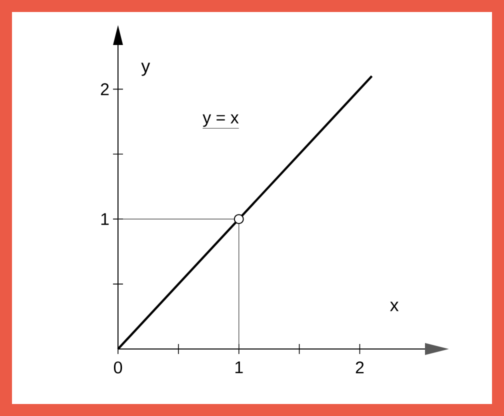  Describe the element at coordinates (220, 120) in the screenshot. I see `annotation: y = x` at that location.